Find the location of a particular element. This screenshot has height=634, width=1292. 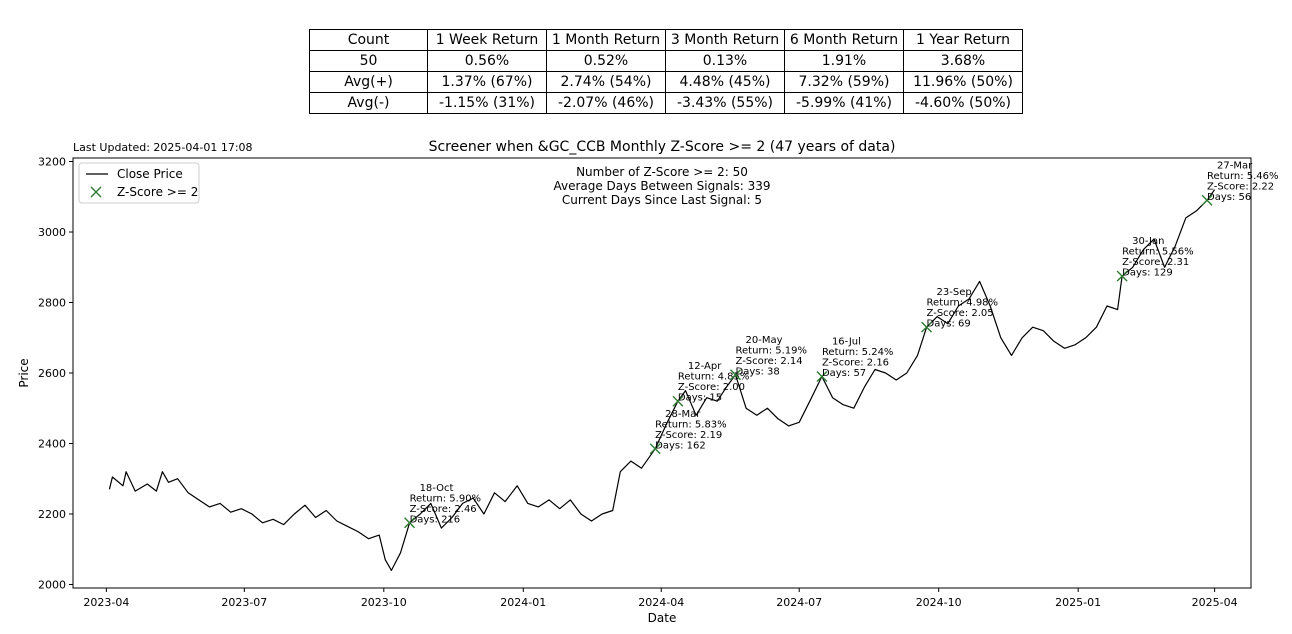

signal-annotation-line: Return: 5.24% is located at coordinates (858, 352).